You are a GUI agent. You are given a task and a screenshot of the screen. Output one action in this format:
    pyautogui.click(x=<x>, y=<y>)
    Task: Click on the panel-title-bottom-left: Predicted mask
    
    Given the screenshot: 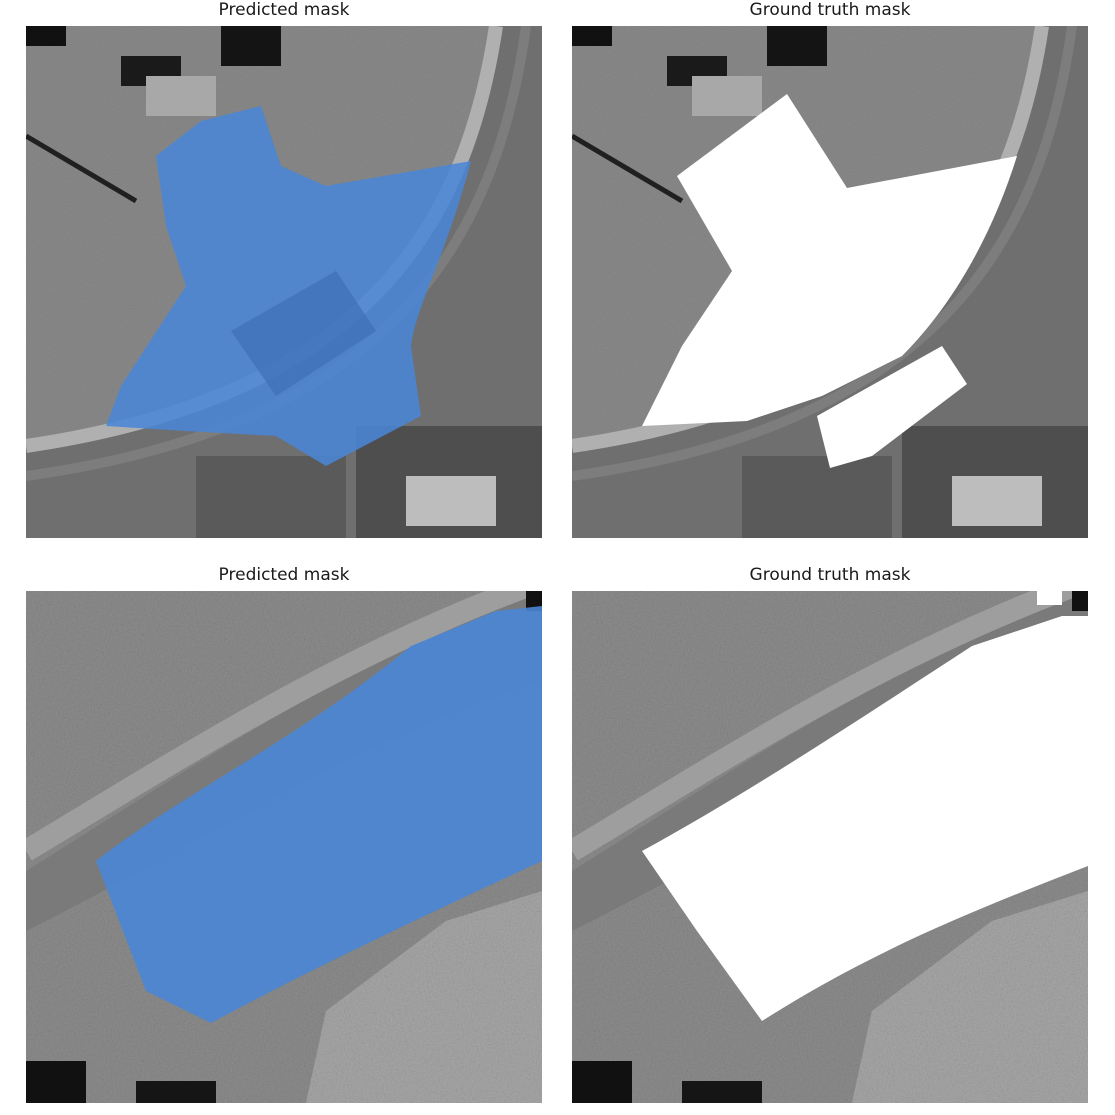 What is the action you would take?
    pyautogui.click(x=284, y=575)
    